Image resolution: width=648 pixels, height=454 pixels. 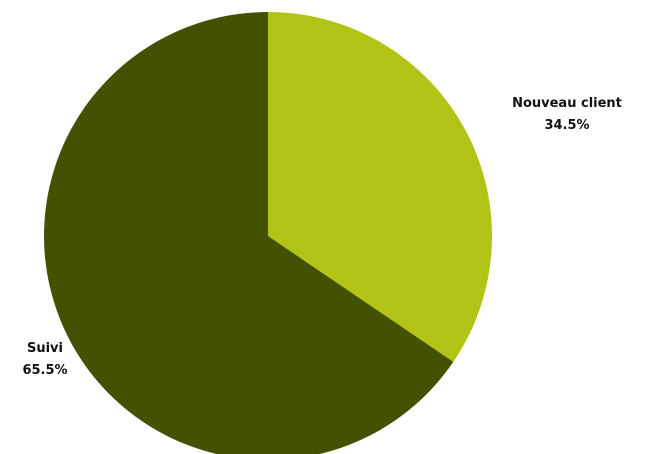 What do you see at coordinates (566, 125) in the screenshot?
I see `slice-value-nouveau-client: 34.5%` at bounding box center [566, 125].